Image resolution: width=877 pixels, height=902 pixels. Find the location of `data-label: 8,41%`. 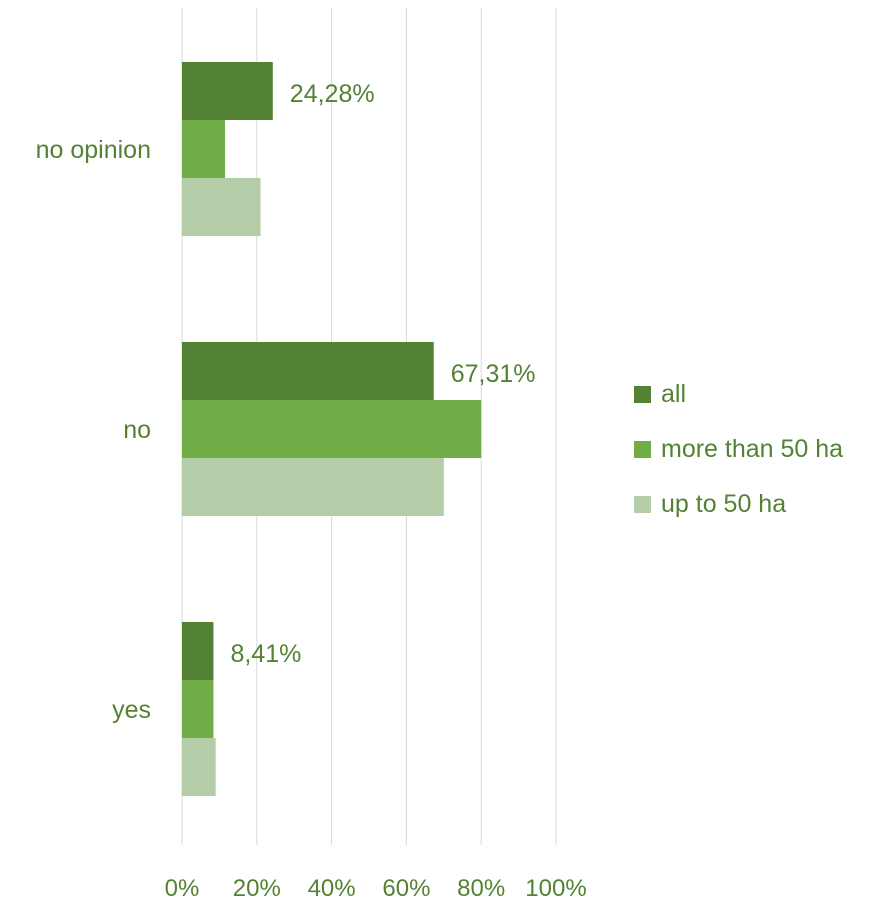

data-label: 8,41% is located at coordinates (265, 654).